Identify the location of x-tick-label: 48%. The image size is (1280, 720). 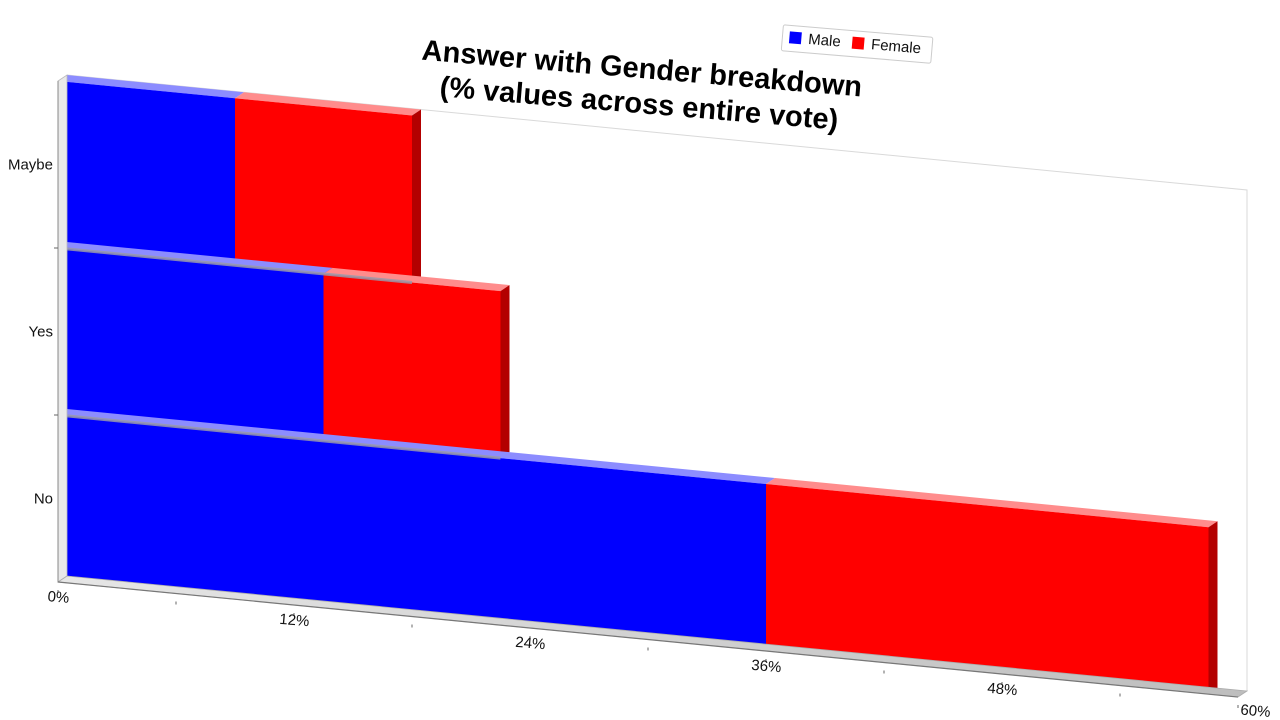
(1002, 689).